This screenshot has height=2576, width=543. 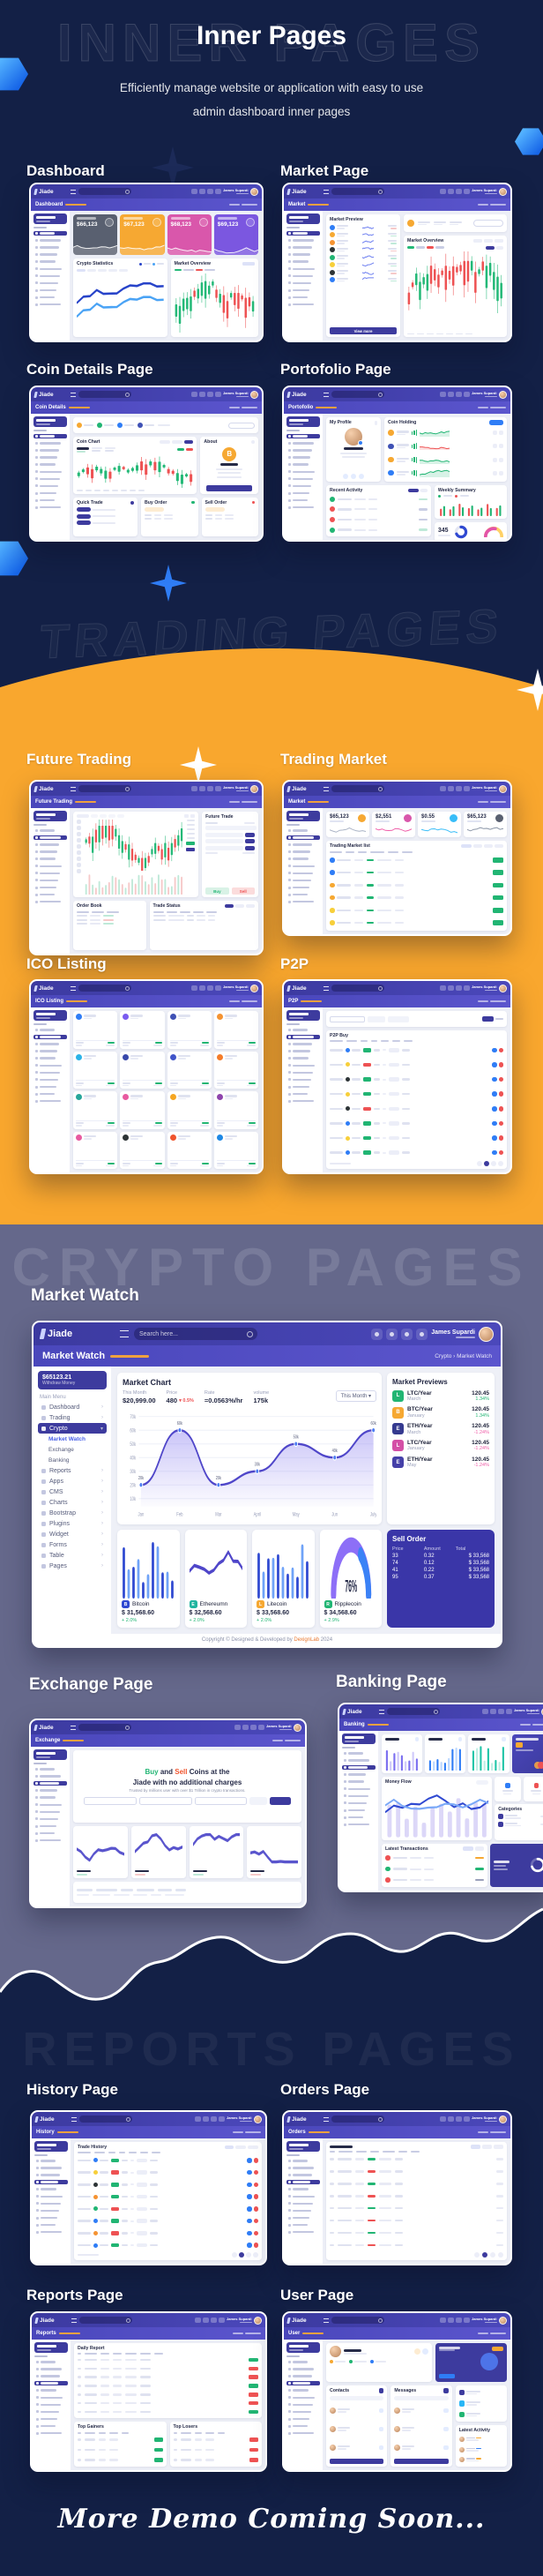 What do you see at coordinates (347, 1019) in the screenshot?
I see `amount-input` at bounding box center [347, 1019].